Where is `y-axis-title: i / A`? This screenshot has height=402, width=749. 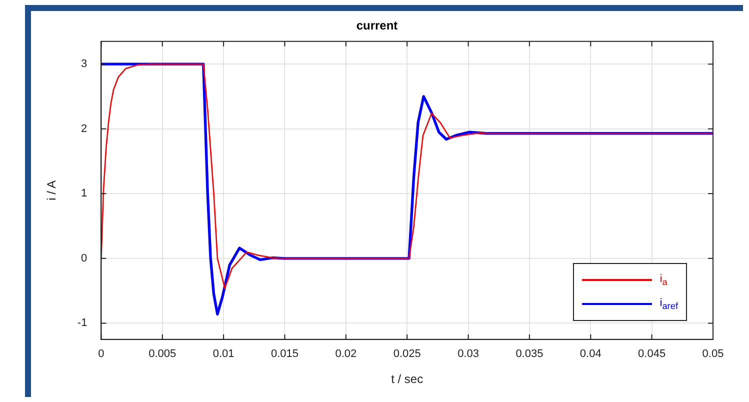
y-axis-title: i / A is located at coordinates (51, 190).